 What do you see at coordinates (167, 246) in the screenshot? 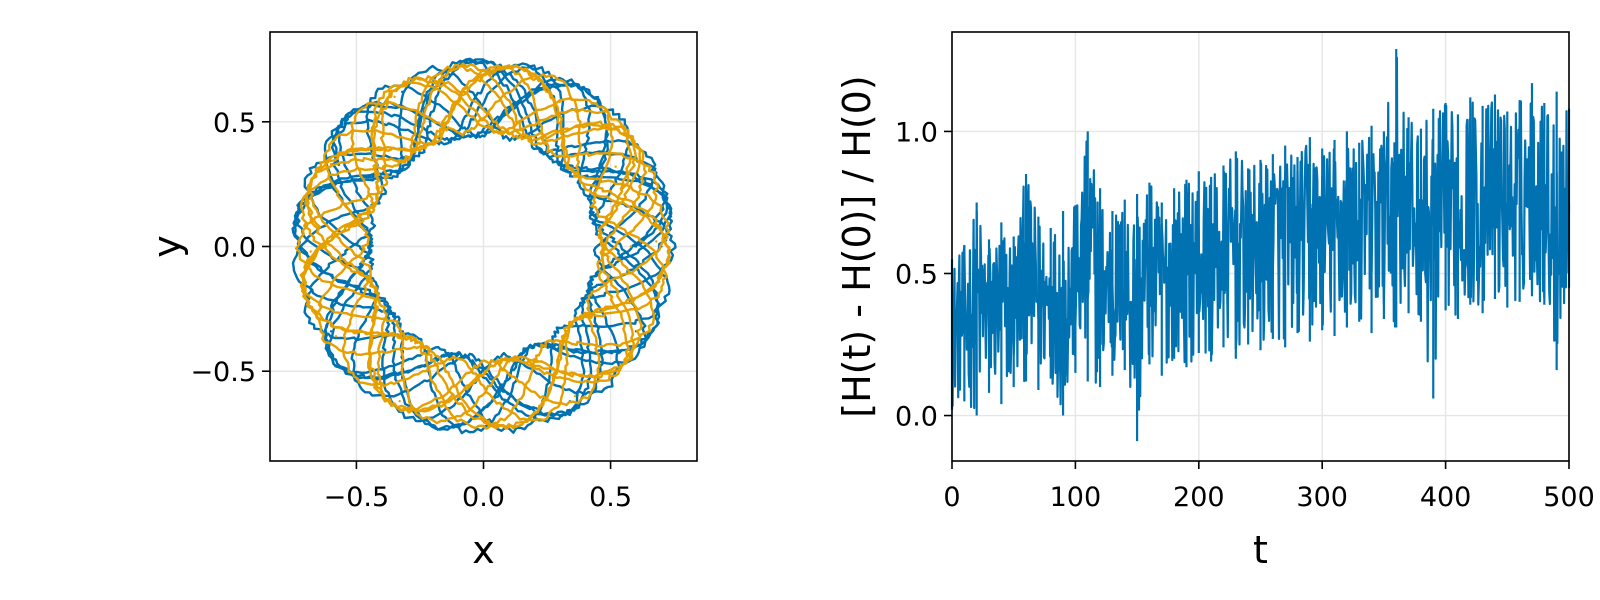
I see `phase-plot-y-axis-label: y` at bounding box center [167, 246].